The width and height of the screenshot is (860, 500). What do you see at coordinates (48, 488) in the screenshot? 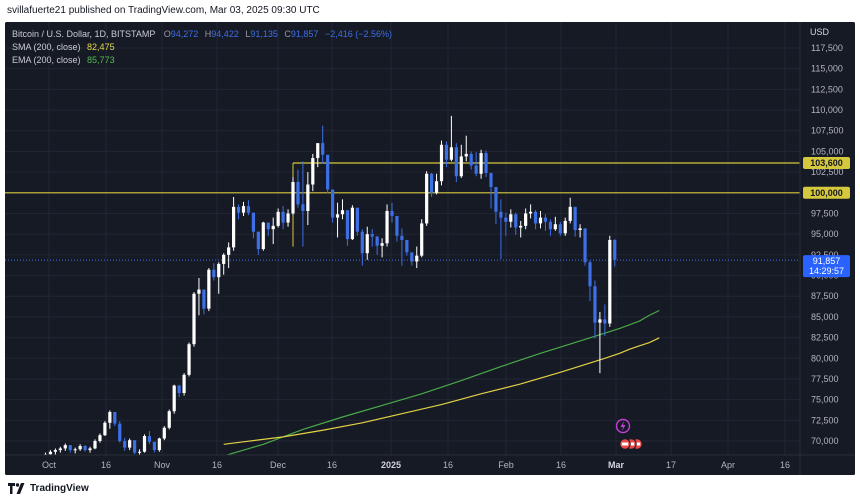
I see `tradingview-brand: TradingView` at bounding box center [48, 488].